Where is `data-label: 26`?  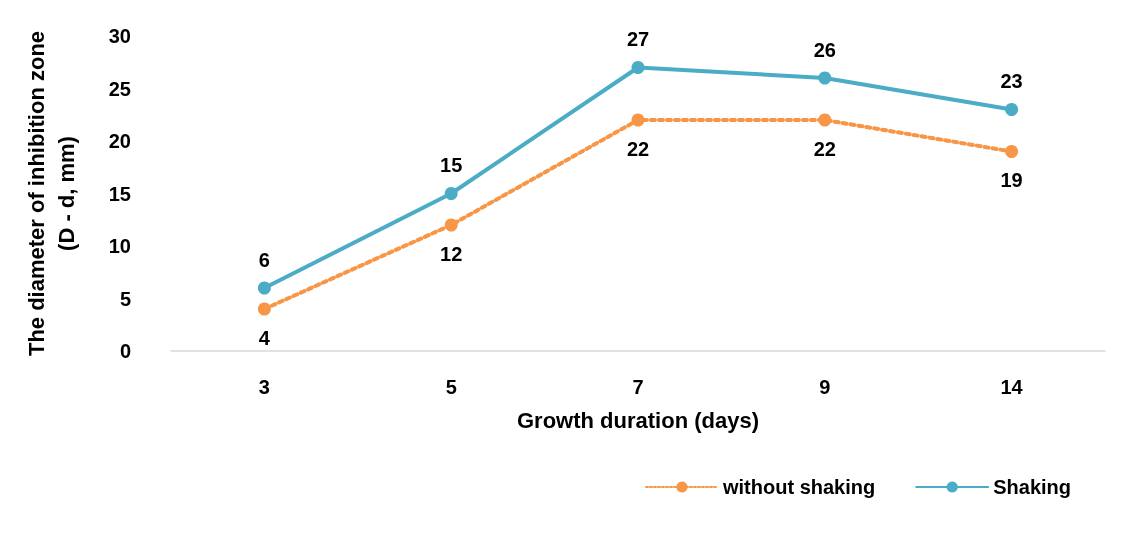 data-label: 26 is located at coordinates (824, 49).